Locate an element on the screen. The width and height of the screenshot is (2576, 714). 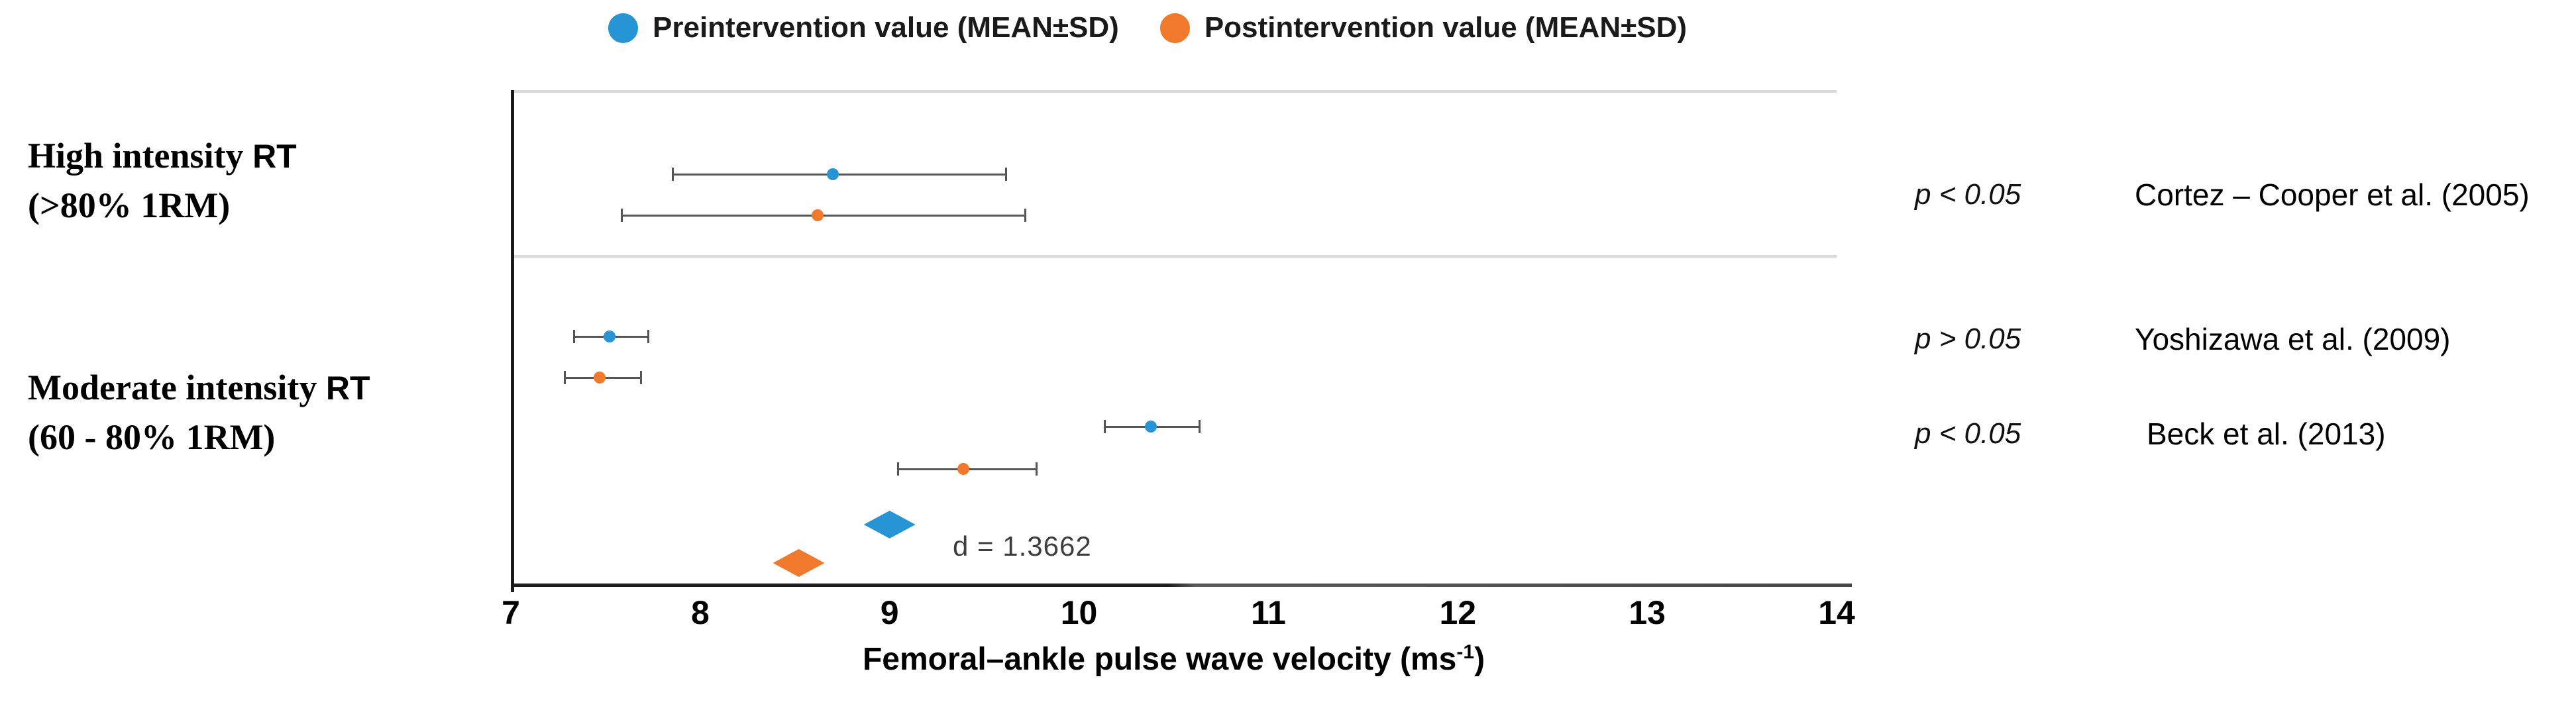
study2-p-value: p > 0.05 is located at coordinates (1968, 339).